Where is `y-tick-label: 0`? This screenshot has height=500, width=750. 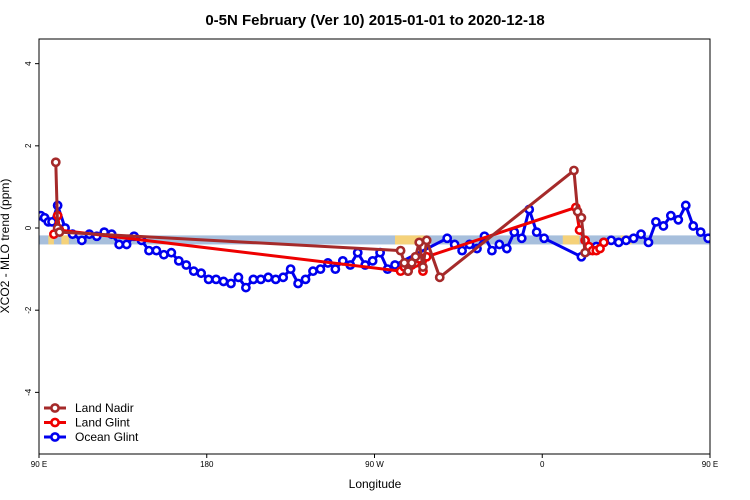
y-tick-label: 0 is located at coordinates (28, 227).